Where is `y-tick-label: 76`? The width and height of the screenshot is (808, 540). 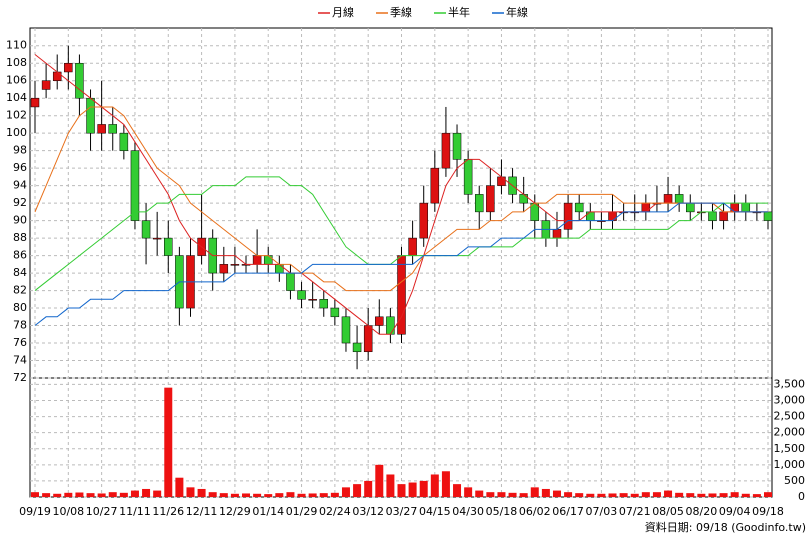 y-tick-label: 76 is located at coordinates (20, 342).